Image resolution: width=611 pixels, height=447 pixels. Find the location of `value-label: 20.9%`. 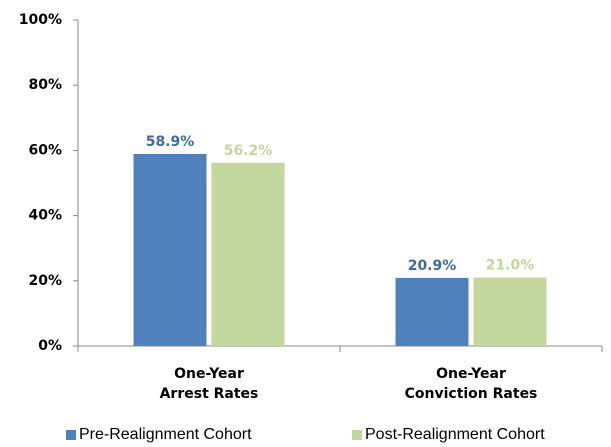

value-label: 20.9% is located at coordinates (432, 266).